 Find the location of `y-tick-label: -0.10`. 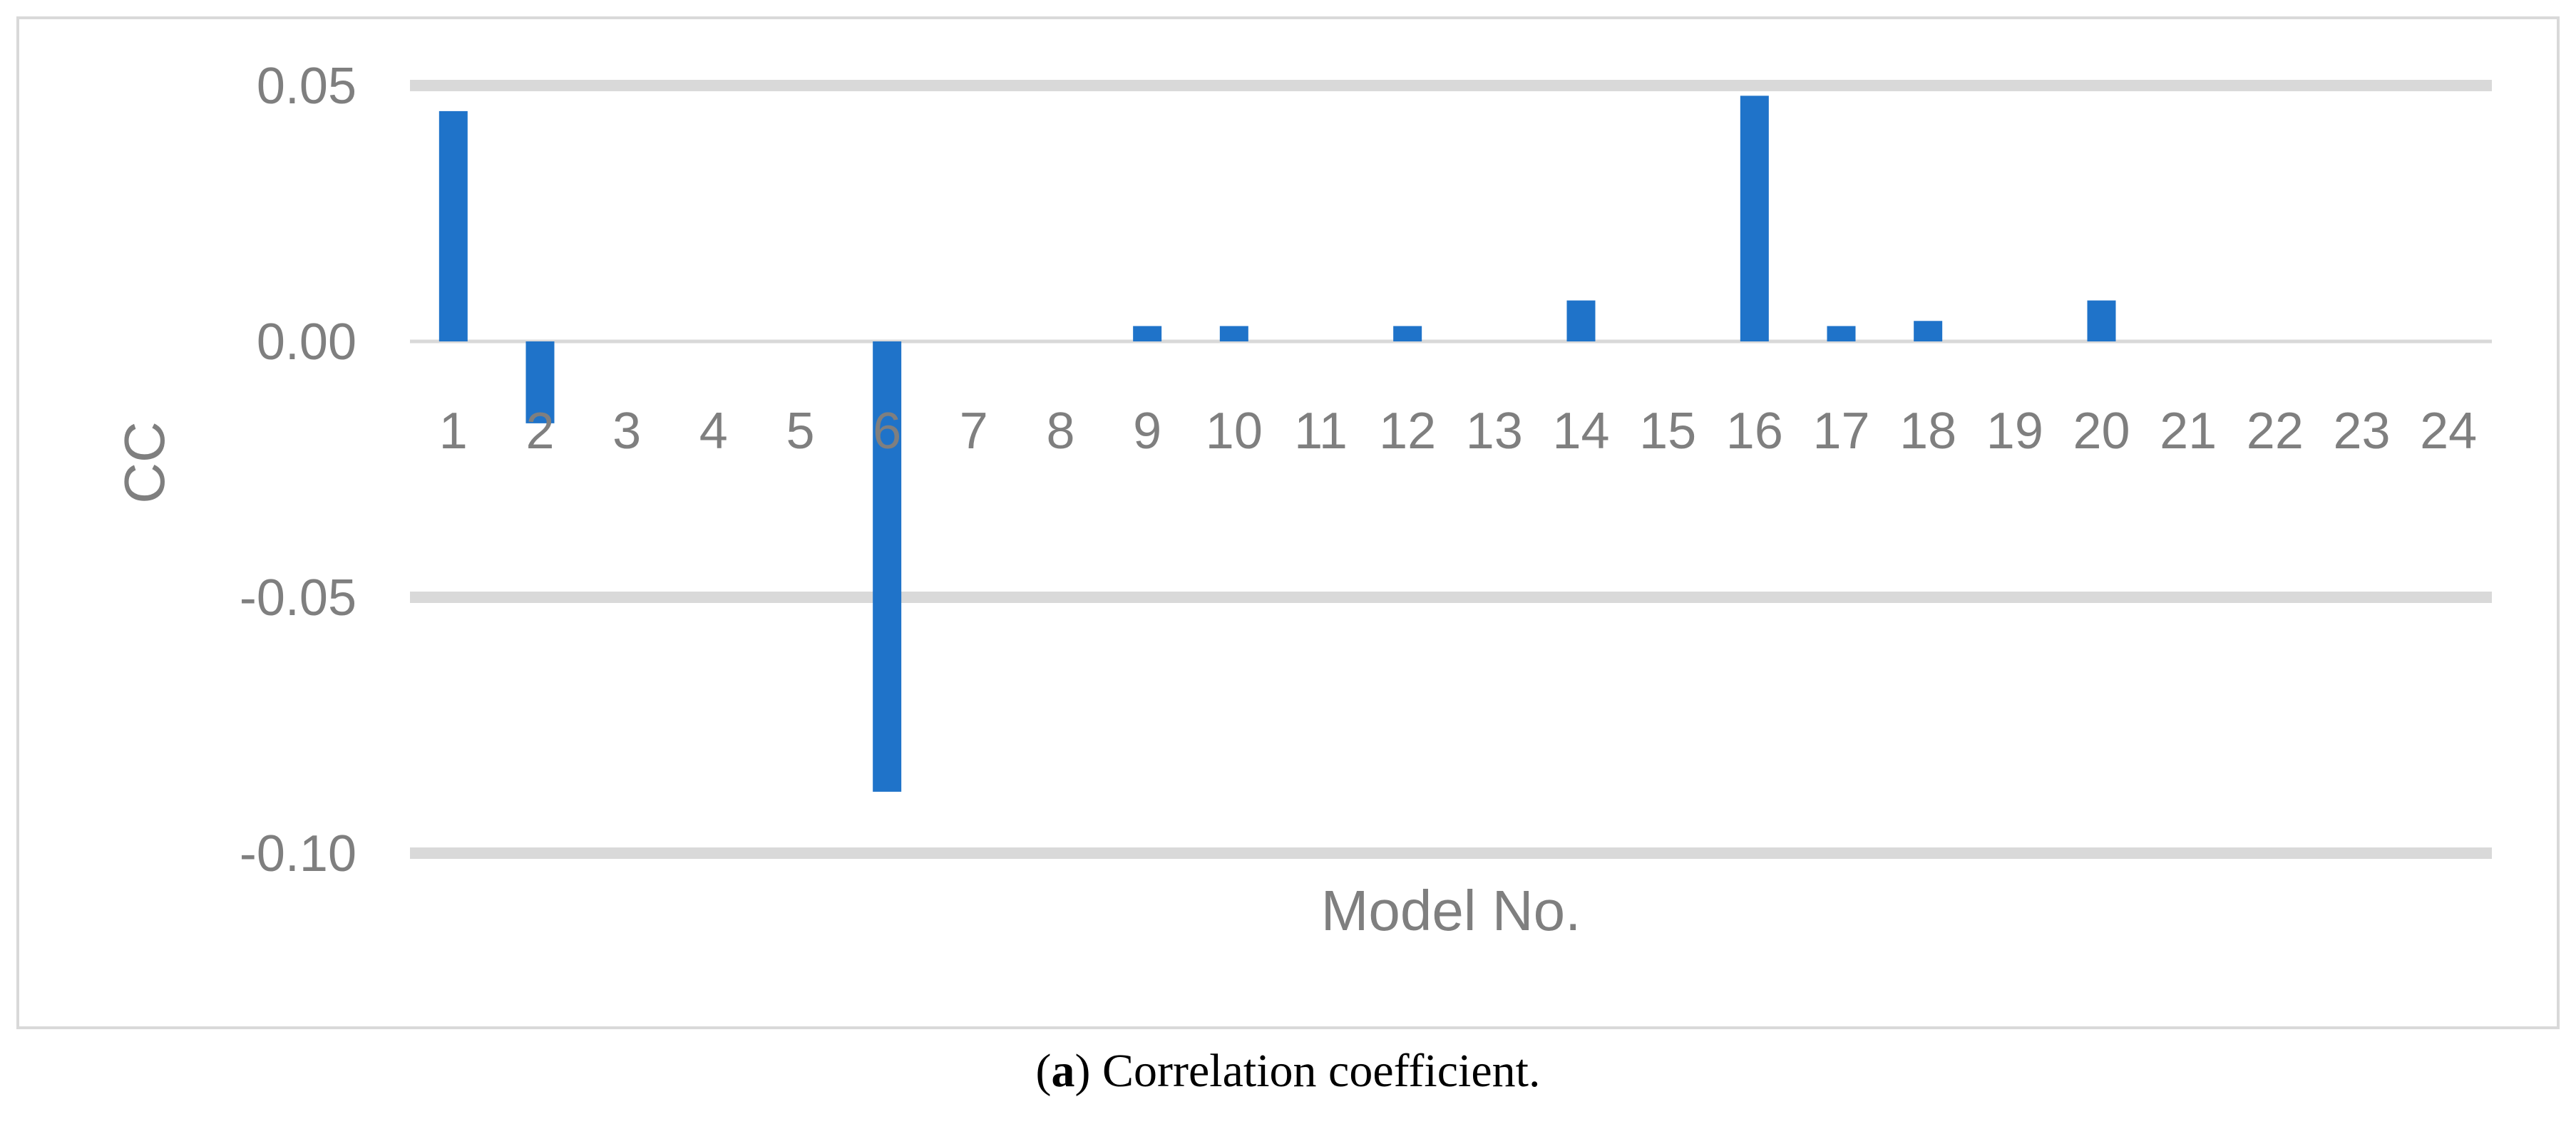

y-tick-label: -0.10 is located at coordinates (298, 854).